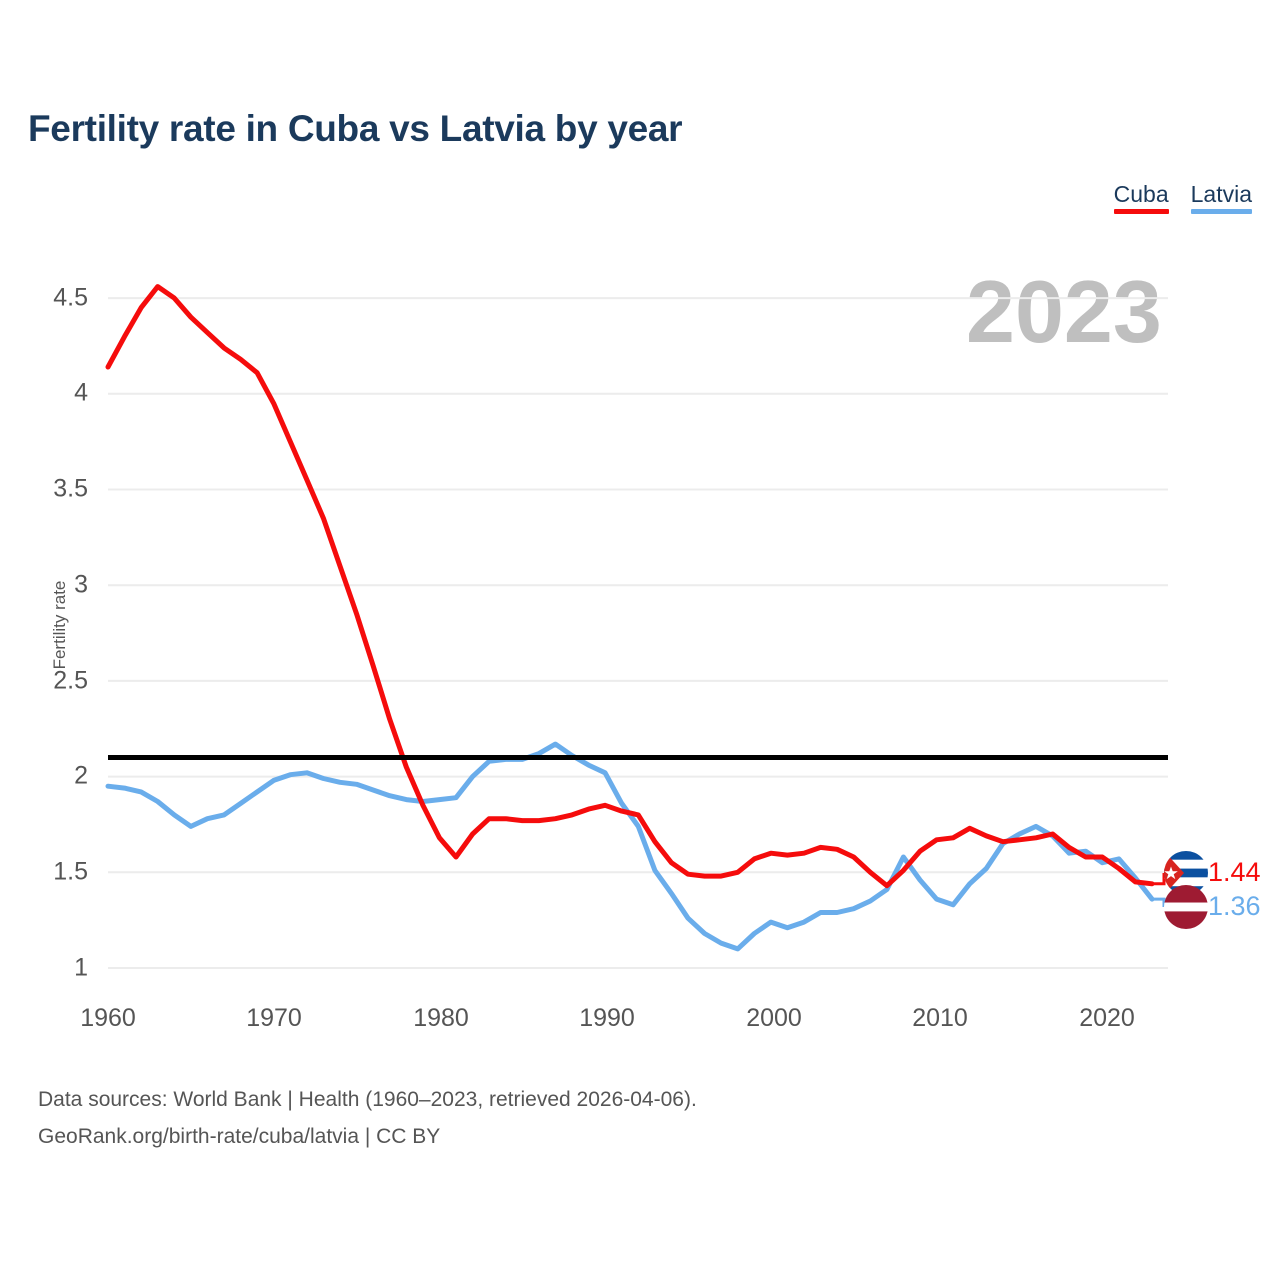 The image size is (1280, 1280). I want to click on x-tick-label: 1960, so click(108, 1018).